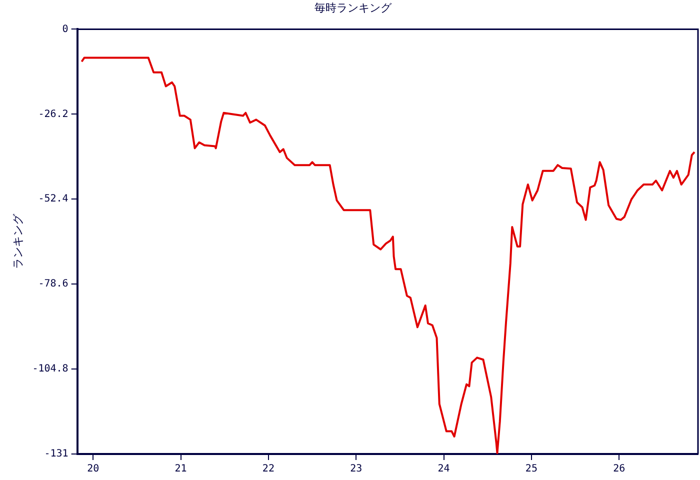  I want to click on x-tick-label: 23, so click(356, 469).